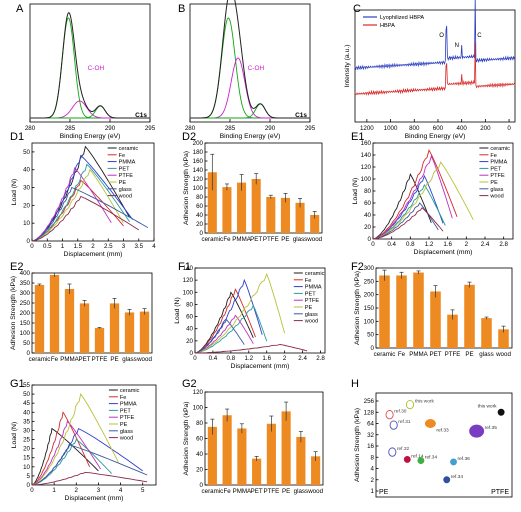 The width and height of the screenshot is (521, 512). Describe the element at coordinates (270, 128) in the screenshot. I see `x-tick-label: 290` at that location.